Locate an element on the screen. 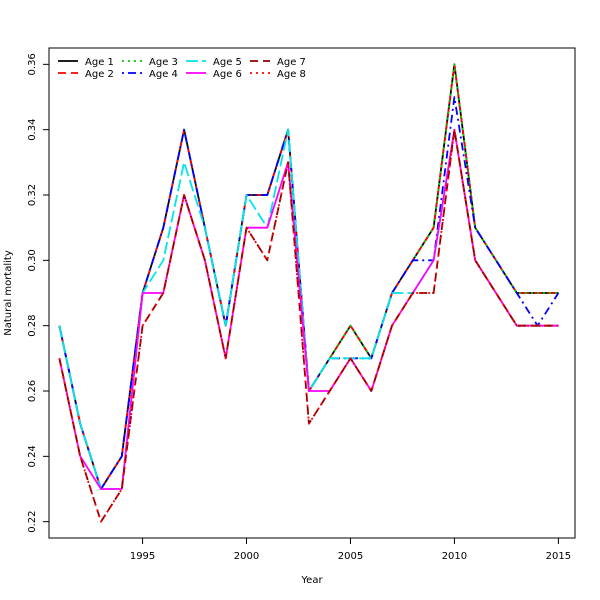  y-tick-label: 0.24 is located at coordinates (32, 456).